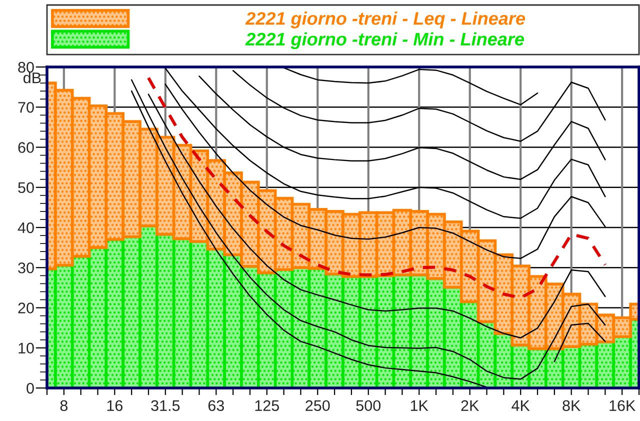  What do you see at coordinates (26, 228) in the screenshot?
I see `y-tick-label: 40` at bounding box center [26, 228].